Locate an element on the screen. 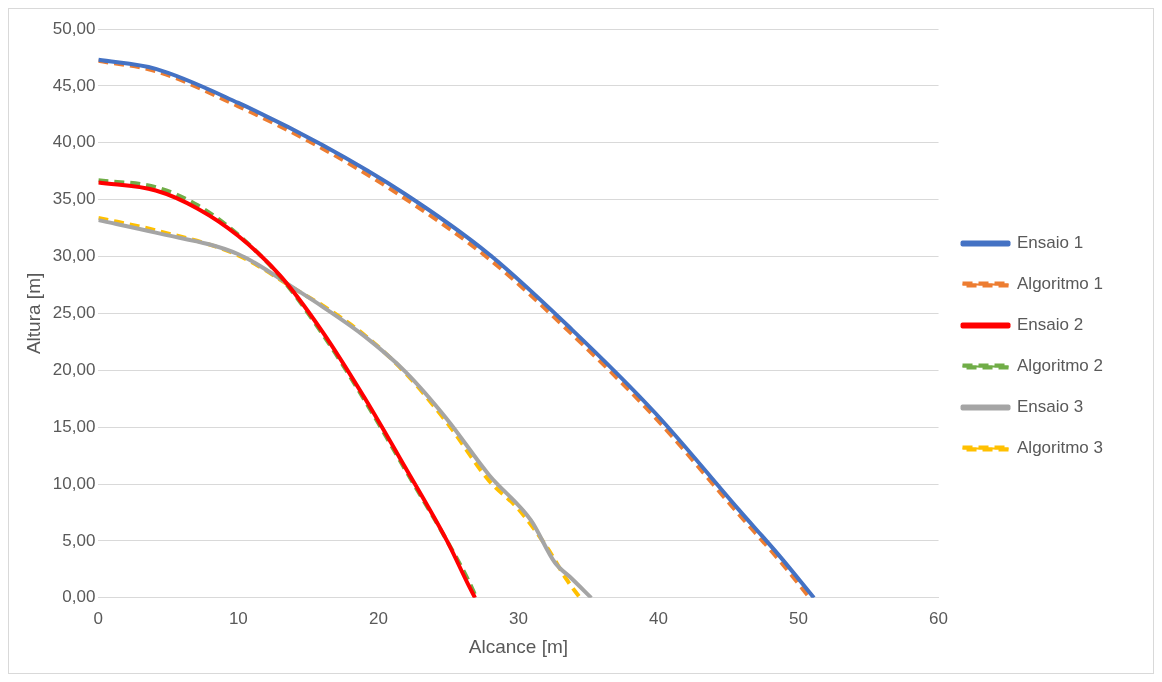 This screenshot has height=682, width=1162. legend-label: Algoritmo 2 is located at coordinates (1060, 366).